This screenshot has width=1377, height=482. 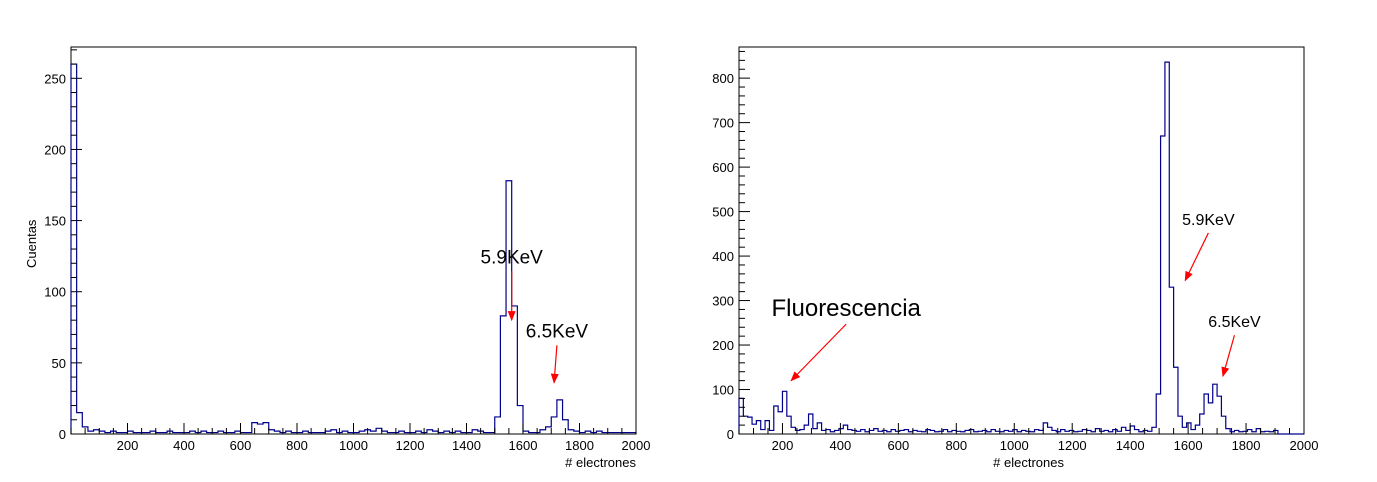 What do you see at coordinates (723, 123) in the screenshot?
I see `y-tick-label: 700` at bounding box center [723, 123].